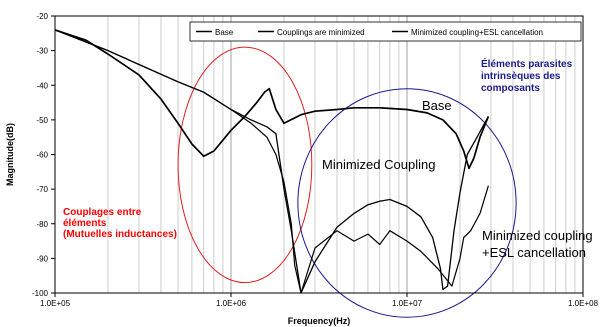 This screenshot has height=327, width=613. Describe the element at coordinates (42, 258) in the screenshot. I see `y-tick-label: -90` at that location.